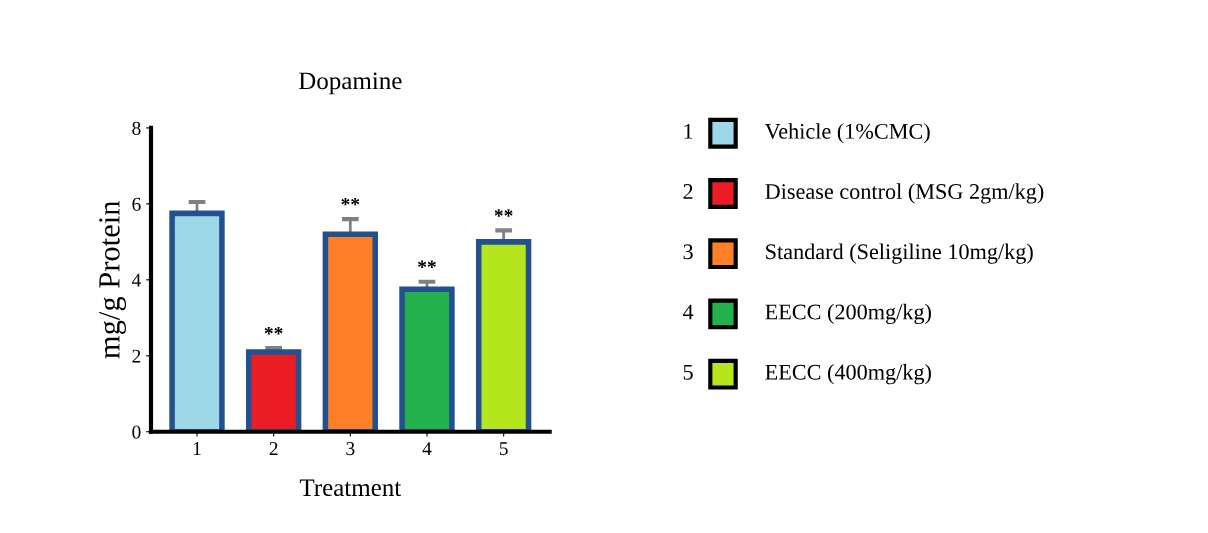 The image size is (1208, 533). What do you see at coordinates (688, 312) in the screenshot?
I see `category-label: 4` at bounding box center [688, 312].